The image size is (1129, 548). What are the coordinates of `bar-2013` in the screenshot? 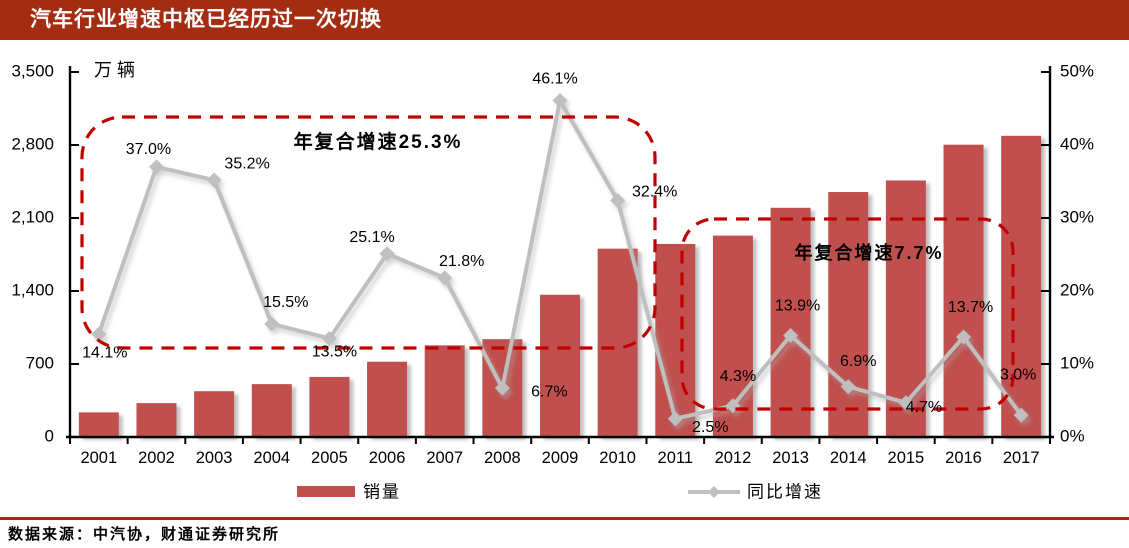 It's located at (790, 322).